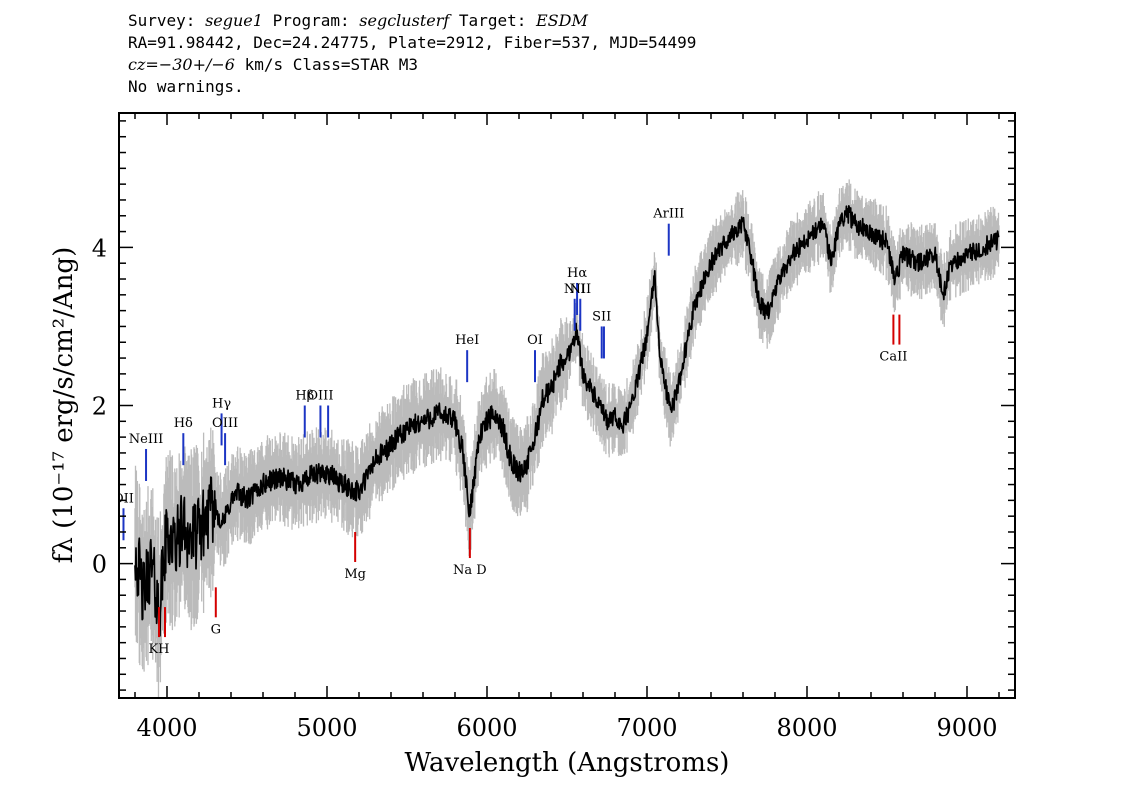 The image size is (1134, 810). I want to click on absorption-line-label: G, so click(216, 629).